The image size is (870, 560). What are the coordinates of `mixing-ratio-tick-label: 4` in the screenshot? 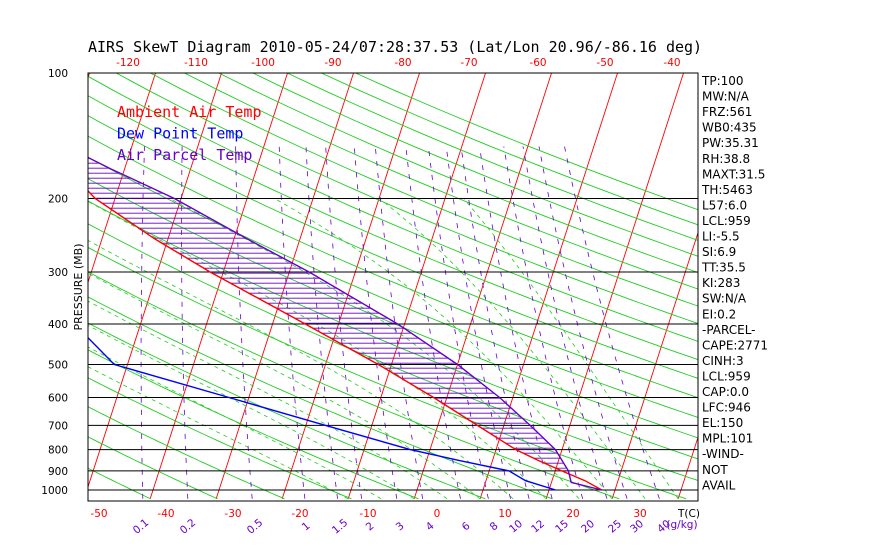 It's located at (430, 527).